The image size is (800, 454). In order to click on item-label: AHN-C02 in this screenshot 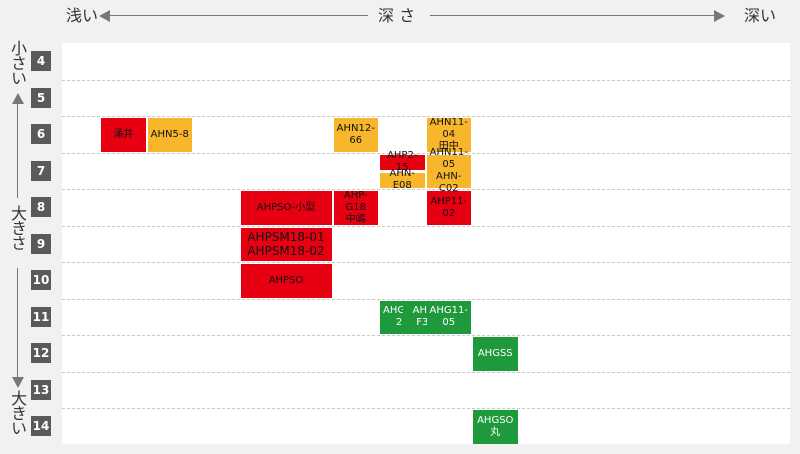, I will do `click(449, 183)`.